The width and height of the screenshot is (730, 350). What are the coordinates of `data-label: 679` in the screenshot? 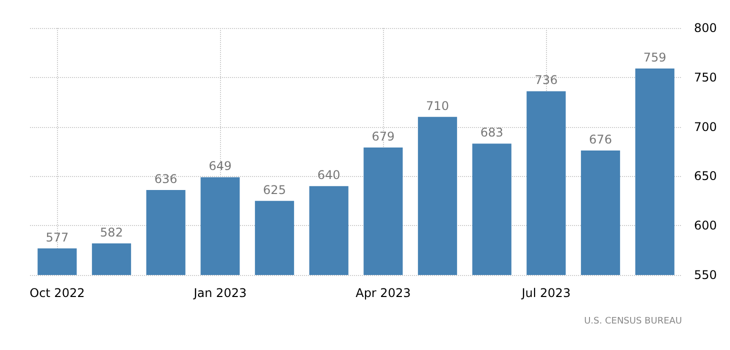 It's located at (383, 137).